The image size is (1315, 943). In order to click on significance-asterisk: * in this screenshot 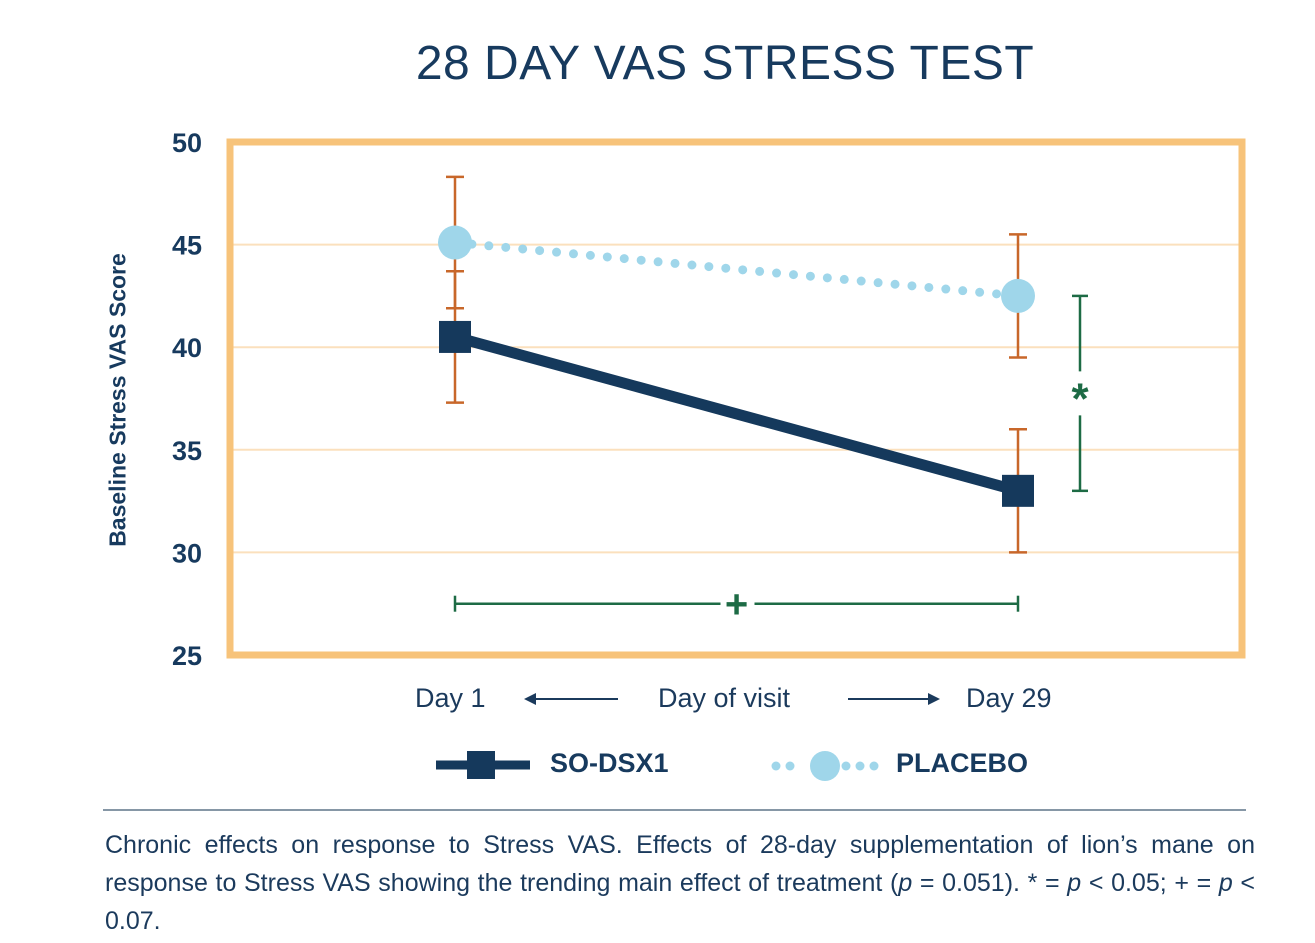, I will do `click(1080, 398)`.